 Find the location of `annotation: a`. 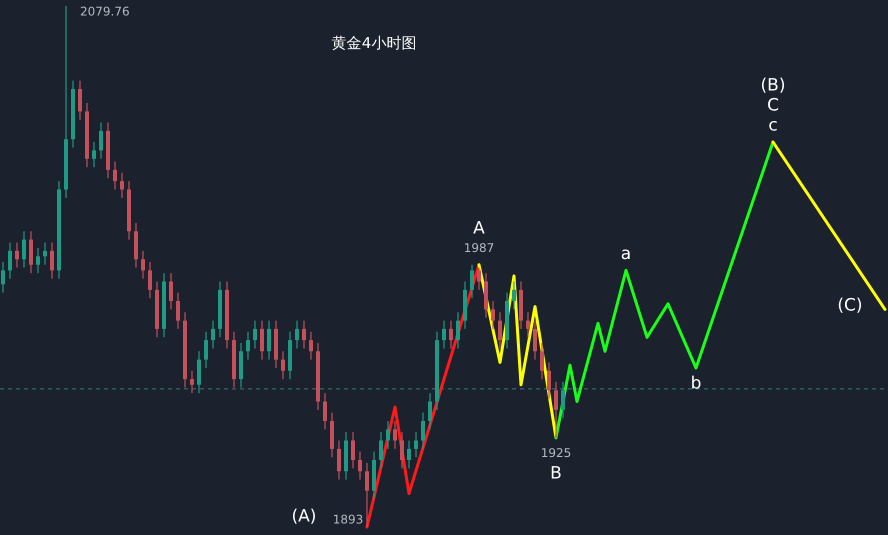

annotation: a is located at coordinates (626, 254).